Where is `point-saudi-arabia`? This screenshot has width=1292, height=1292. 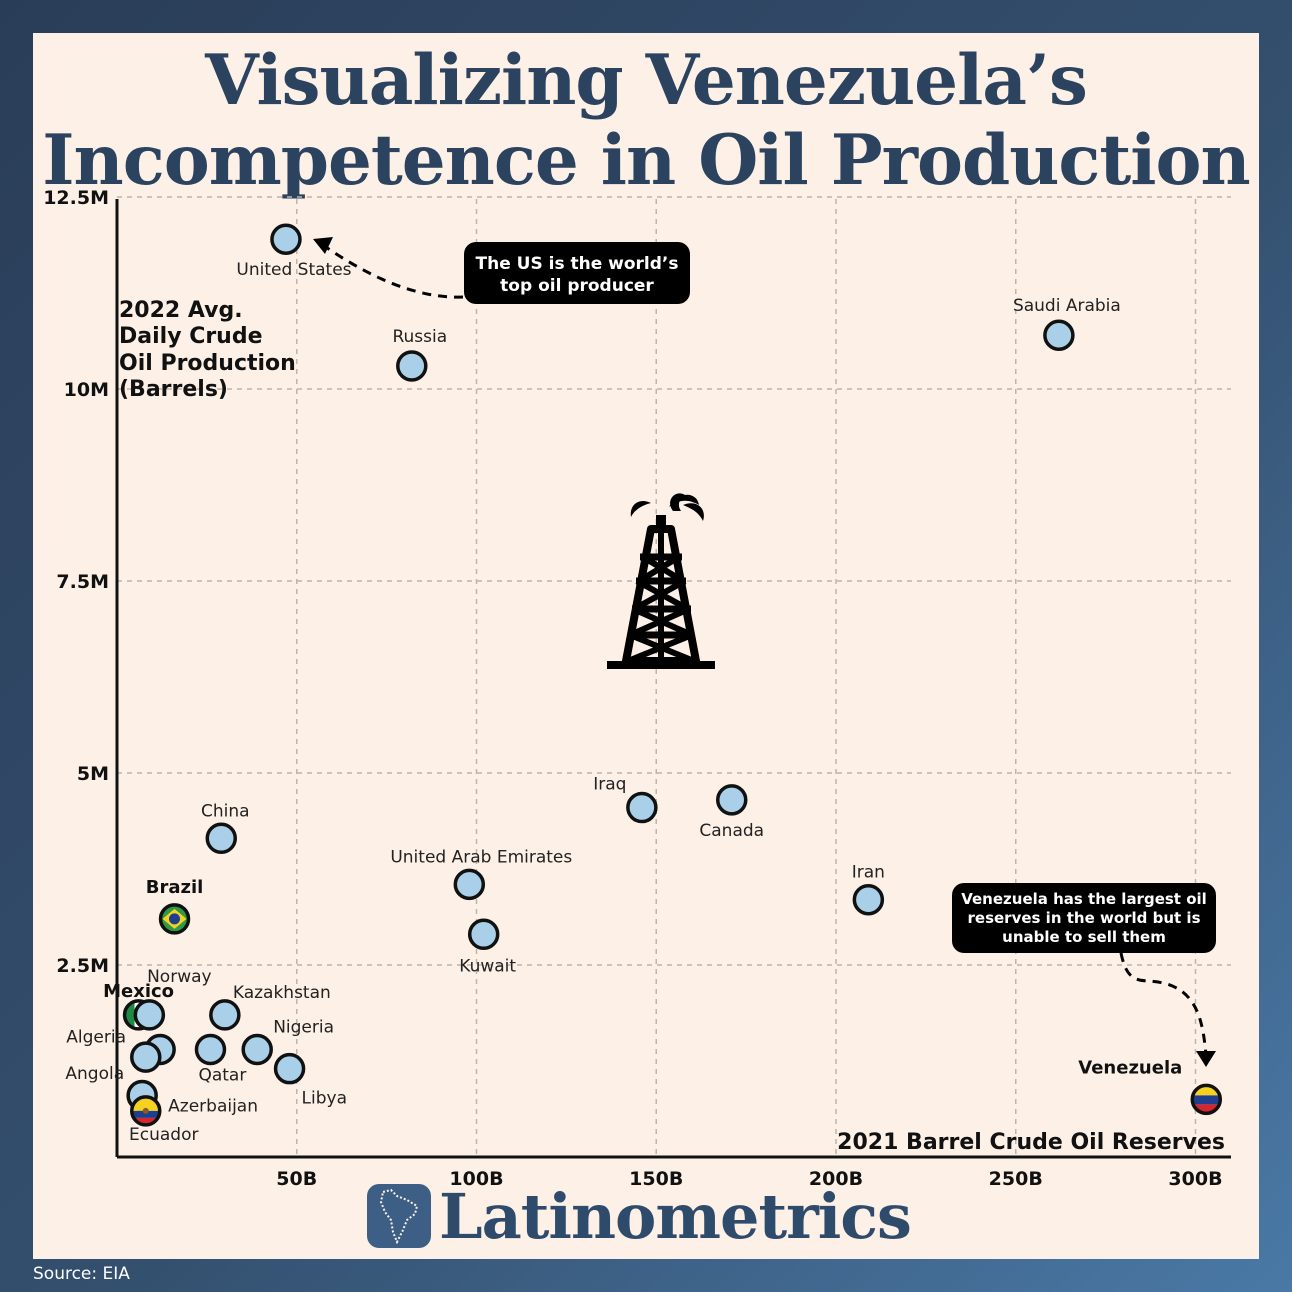 point-saudi-arabia is located at coordinates (1059, 335).